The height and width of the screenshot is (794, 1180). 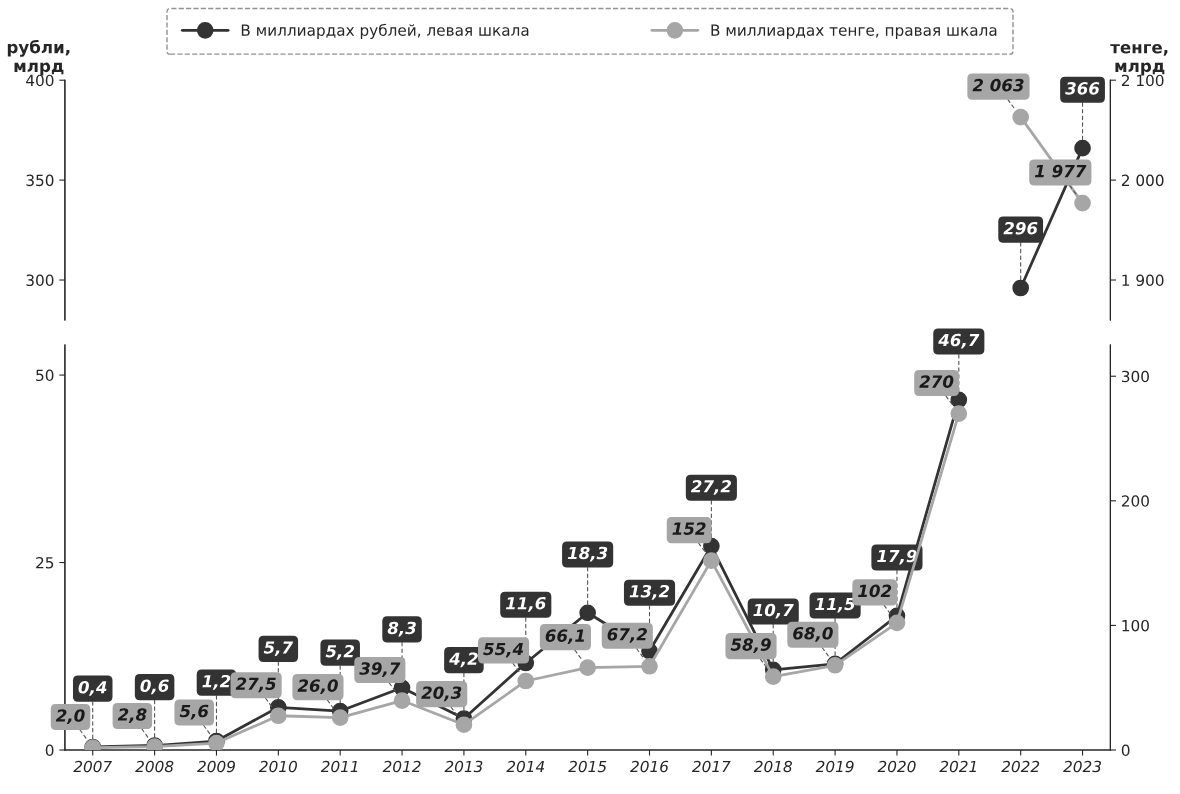 What do you see at coordinates (216, 766) in the screenshot?
I see `x-tick-label: 2009` at bounding box center [216, 766].